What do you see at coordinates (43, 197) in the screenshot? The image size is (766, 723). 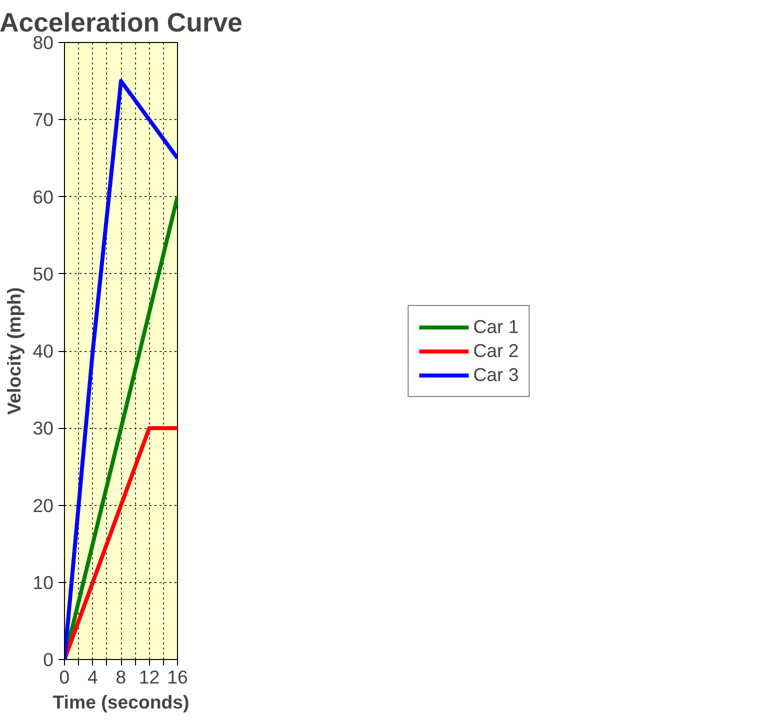 I see `y-tick-label: 60` at bounding box center [43, 197].